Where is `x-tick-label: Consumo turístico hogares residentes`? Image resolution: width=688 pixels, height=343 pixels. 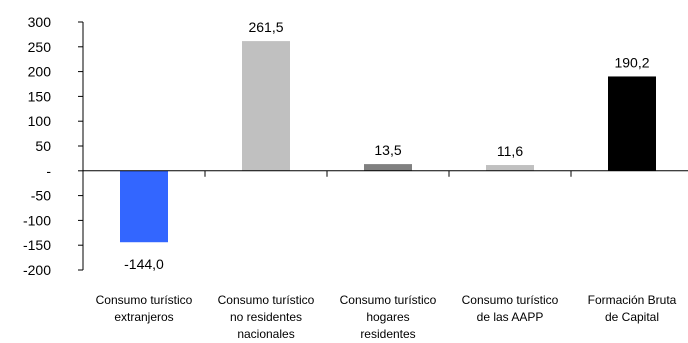
x-tick-label: Consumo turístico hogares residentes is located at coordinates (388, 317).